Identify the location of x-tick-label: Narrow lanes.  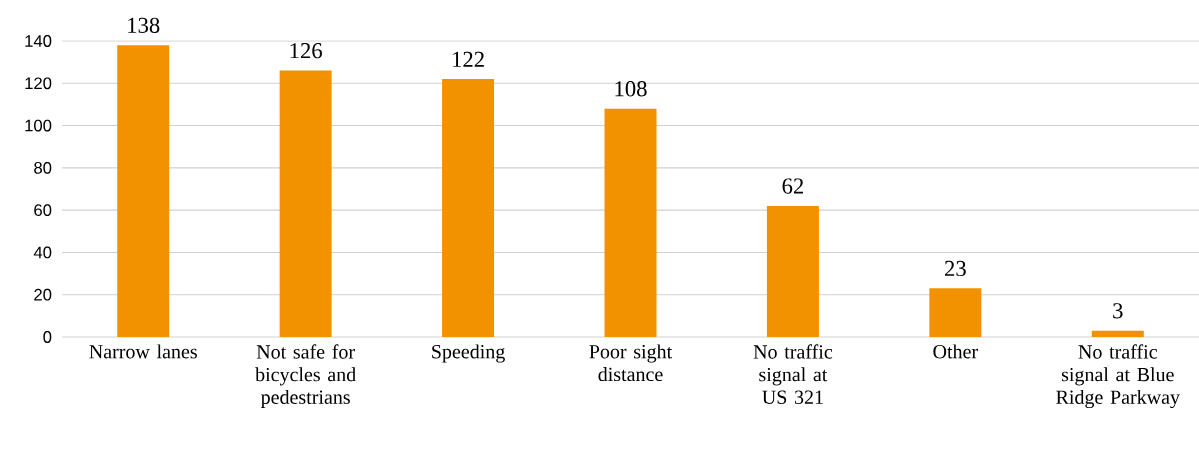
(143, 351).